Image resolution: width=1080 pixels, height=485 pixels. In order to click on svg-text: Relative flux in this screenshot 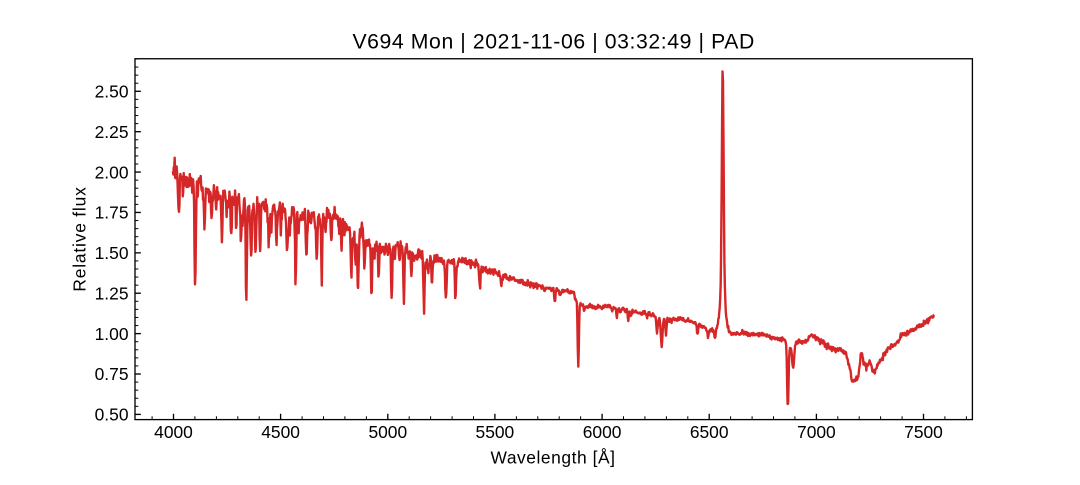, I will do `click(80, 238)`.